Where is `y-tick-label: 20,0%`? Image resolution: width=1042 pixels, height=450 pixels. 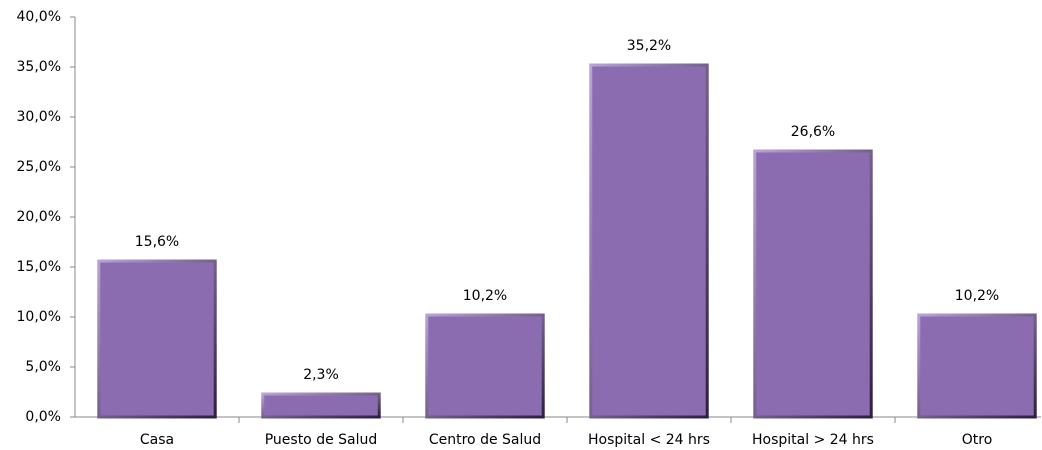
y-tick-label: 20,0% is located at coordinates (39, 217).